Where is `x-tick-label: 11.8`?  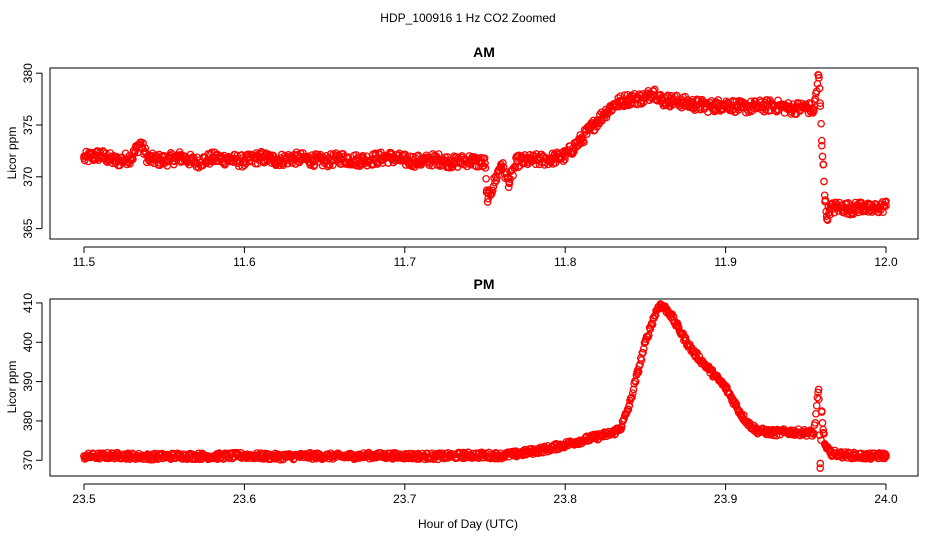
x-tick-label: 11.8 is located at coordinates (565, 262).